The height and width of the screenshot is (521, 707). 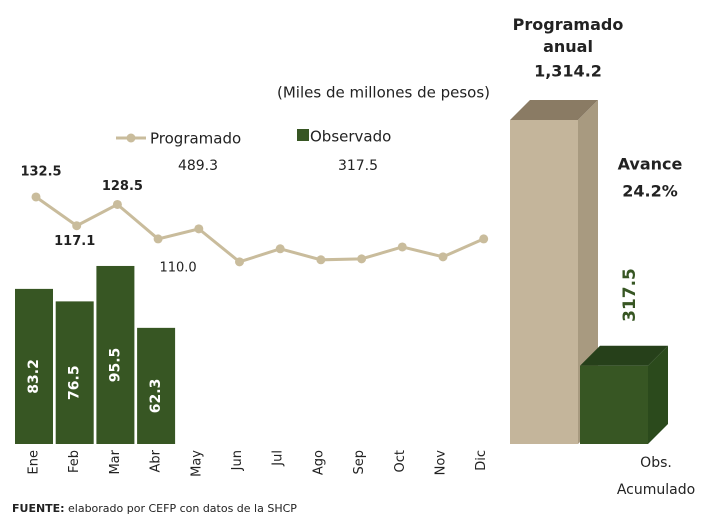 I want to click on x-tick-label: Sep, so click(x=359, y=462).